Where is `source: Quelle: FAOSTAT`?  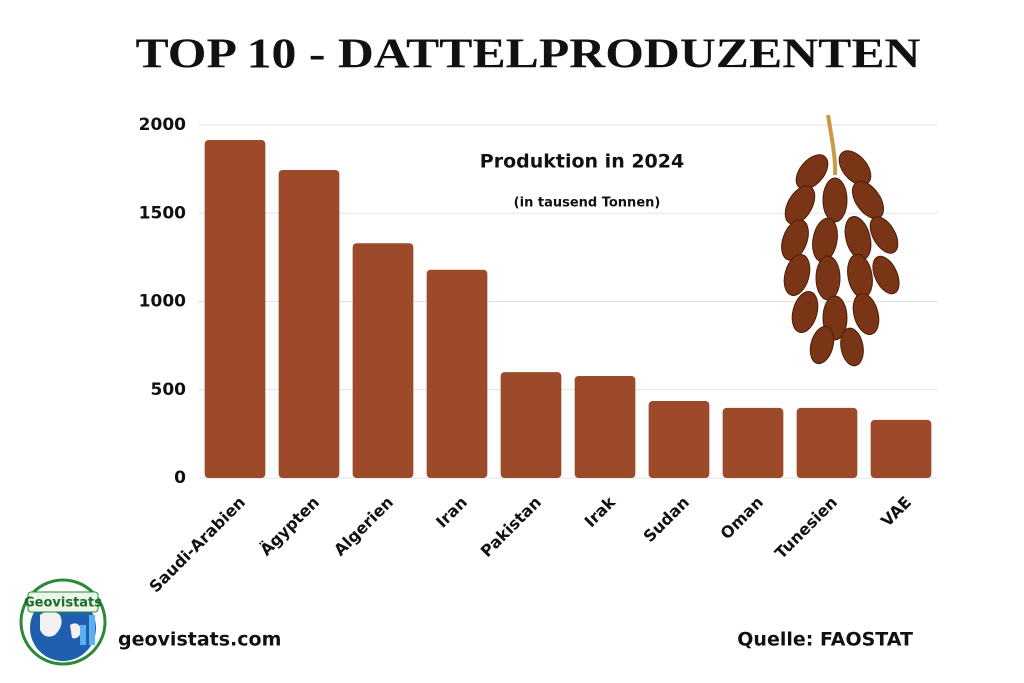
source: Quelle: FAOSTAT is located at coordinates (825, 640).